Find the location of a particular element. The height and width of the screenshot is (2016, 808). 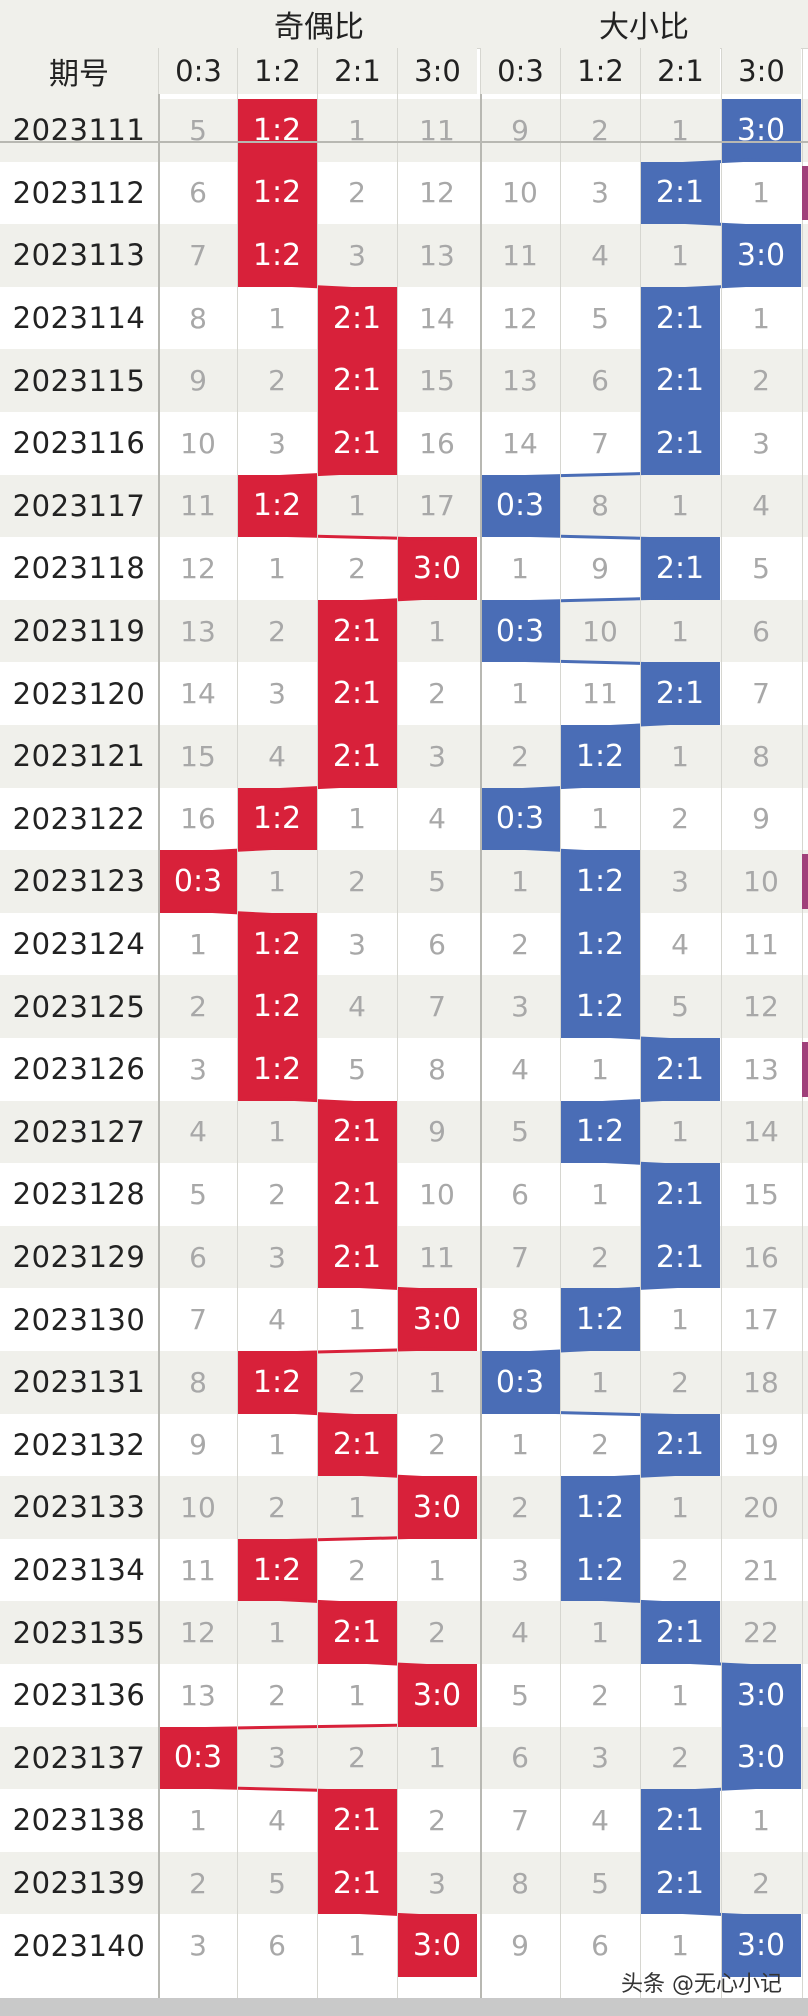

big-small-hit-cell: 3:0 is located at coordinates (761, 1695).